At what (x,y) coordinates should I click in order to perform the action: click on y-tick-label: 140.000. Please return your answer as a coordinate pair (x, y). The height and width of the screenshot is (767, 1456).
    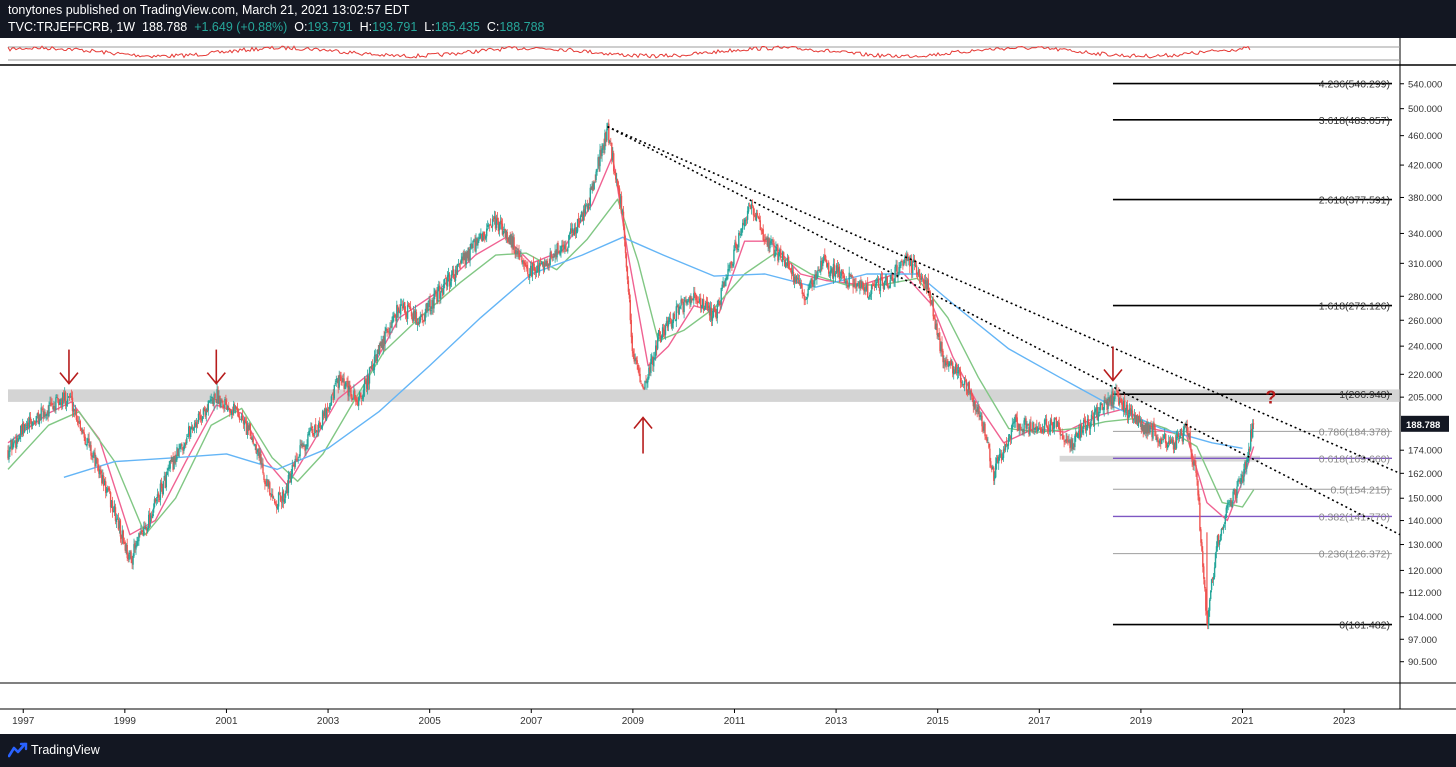
    Looking at the image, I should click on (1425, 521).